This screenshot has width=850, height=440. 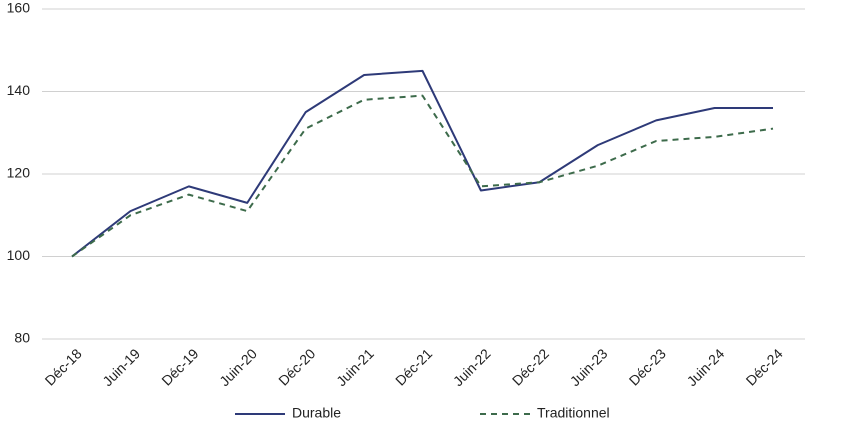 I want to click on x-tick-label: Déc-19, so click(x=179, y=366).